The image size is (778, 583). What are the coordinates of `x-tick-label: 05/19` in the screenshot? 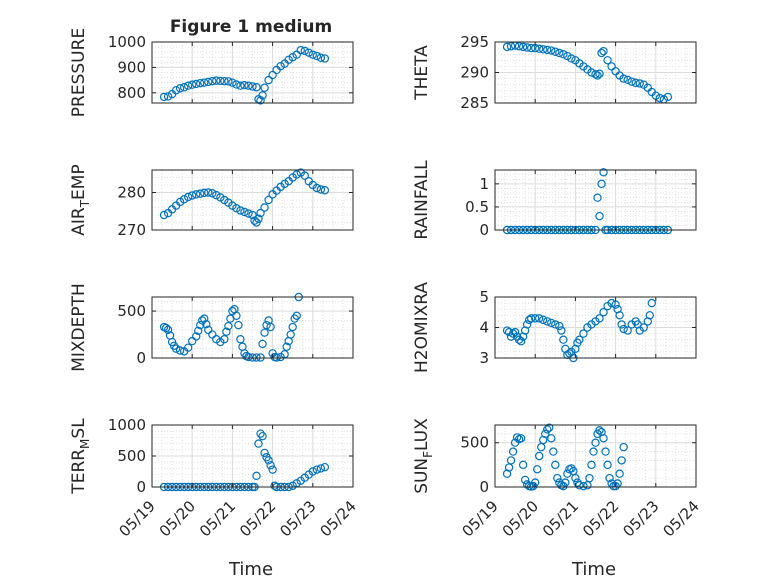 It's located at (137, 518).